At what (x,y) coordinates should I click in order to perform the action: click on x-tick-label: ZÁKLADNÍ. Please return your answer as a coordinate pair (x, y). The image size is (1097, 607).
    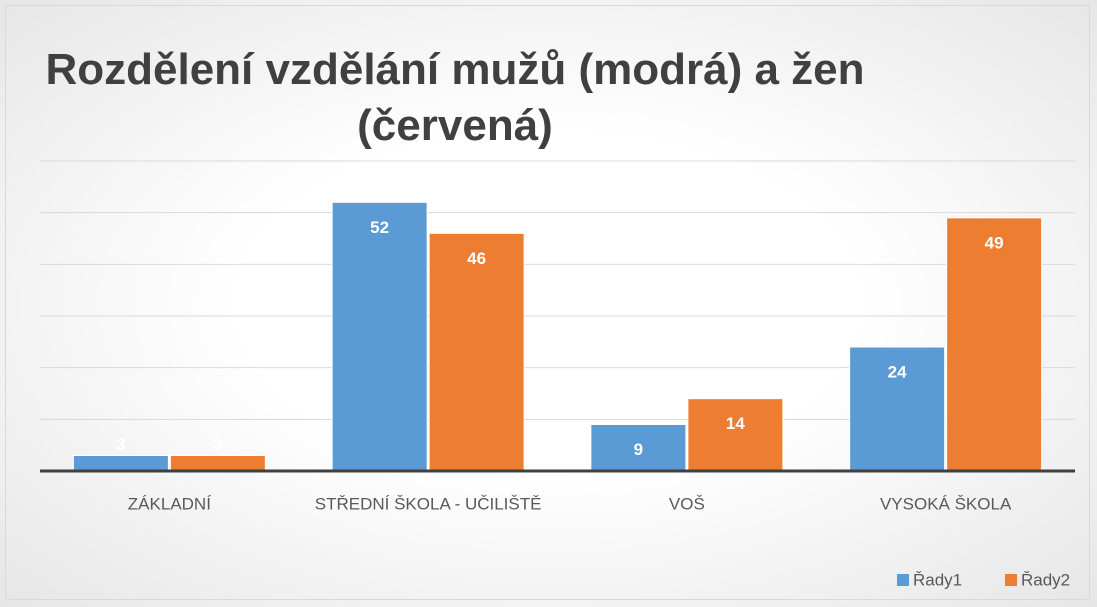
    Looking at the image, I should click on (169, 503).